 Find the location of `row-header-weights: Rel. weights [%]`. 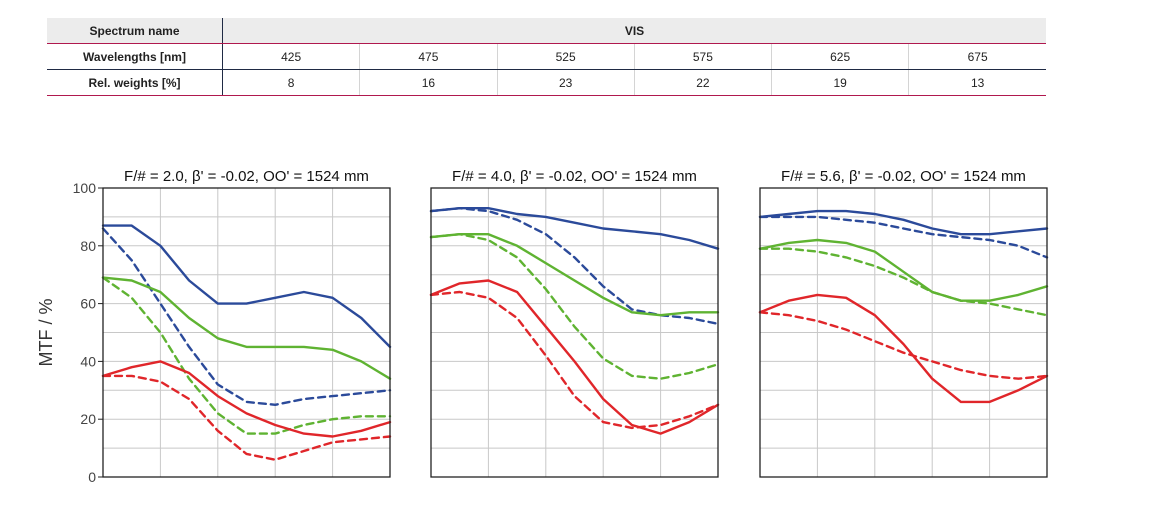

row-header-weights: Rel. weights [%] is located at coordinates (135, 82).